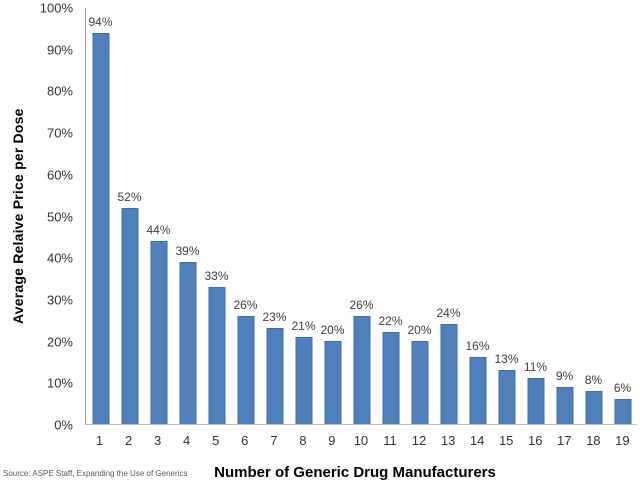 The height and width of the screenshot is (490, 640). I want to click on y-tick-label: 90%, so click(59, 50).